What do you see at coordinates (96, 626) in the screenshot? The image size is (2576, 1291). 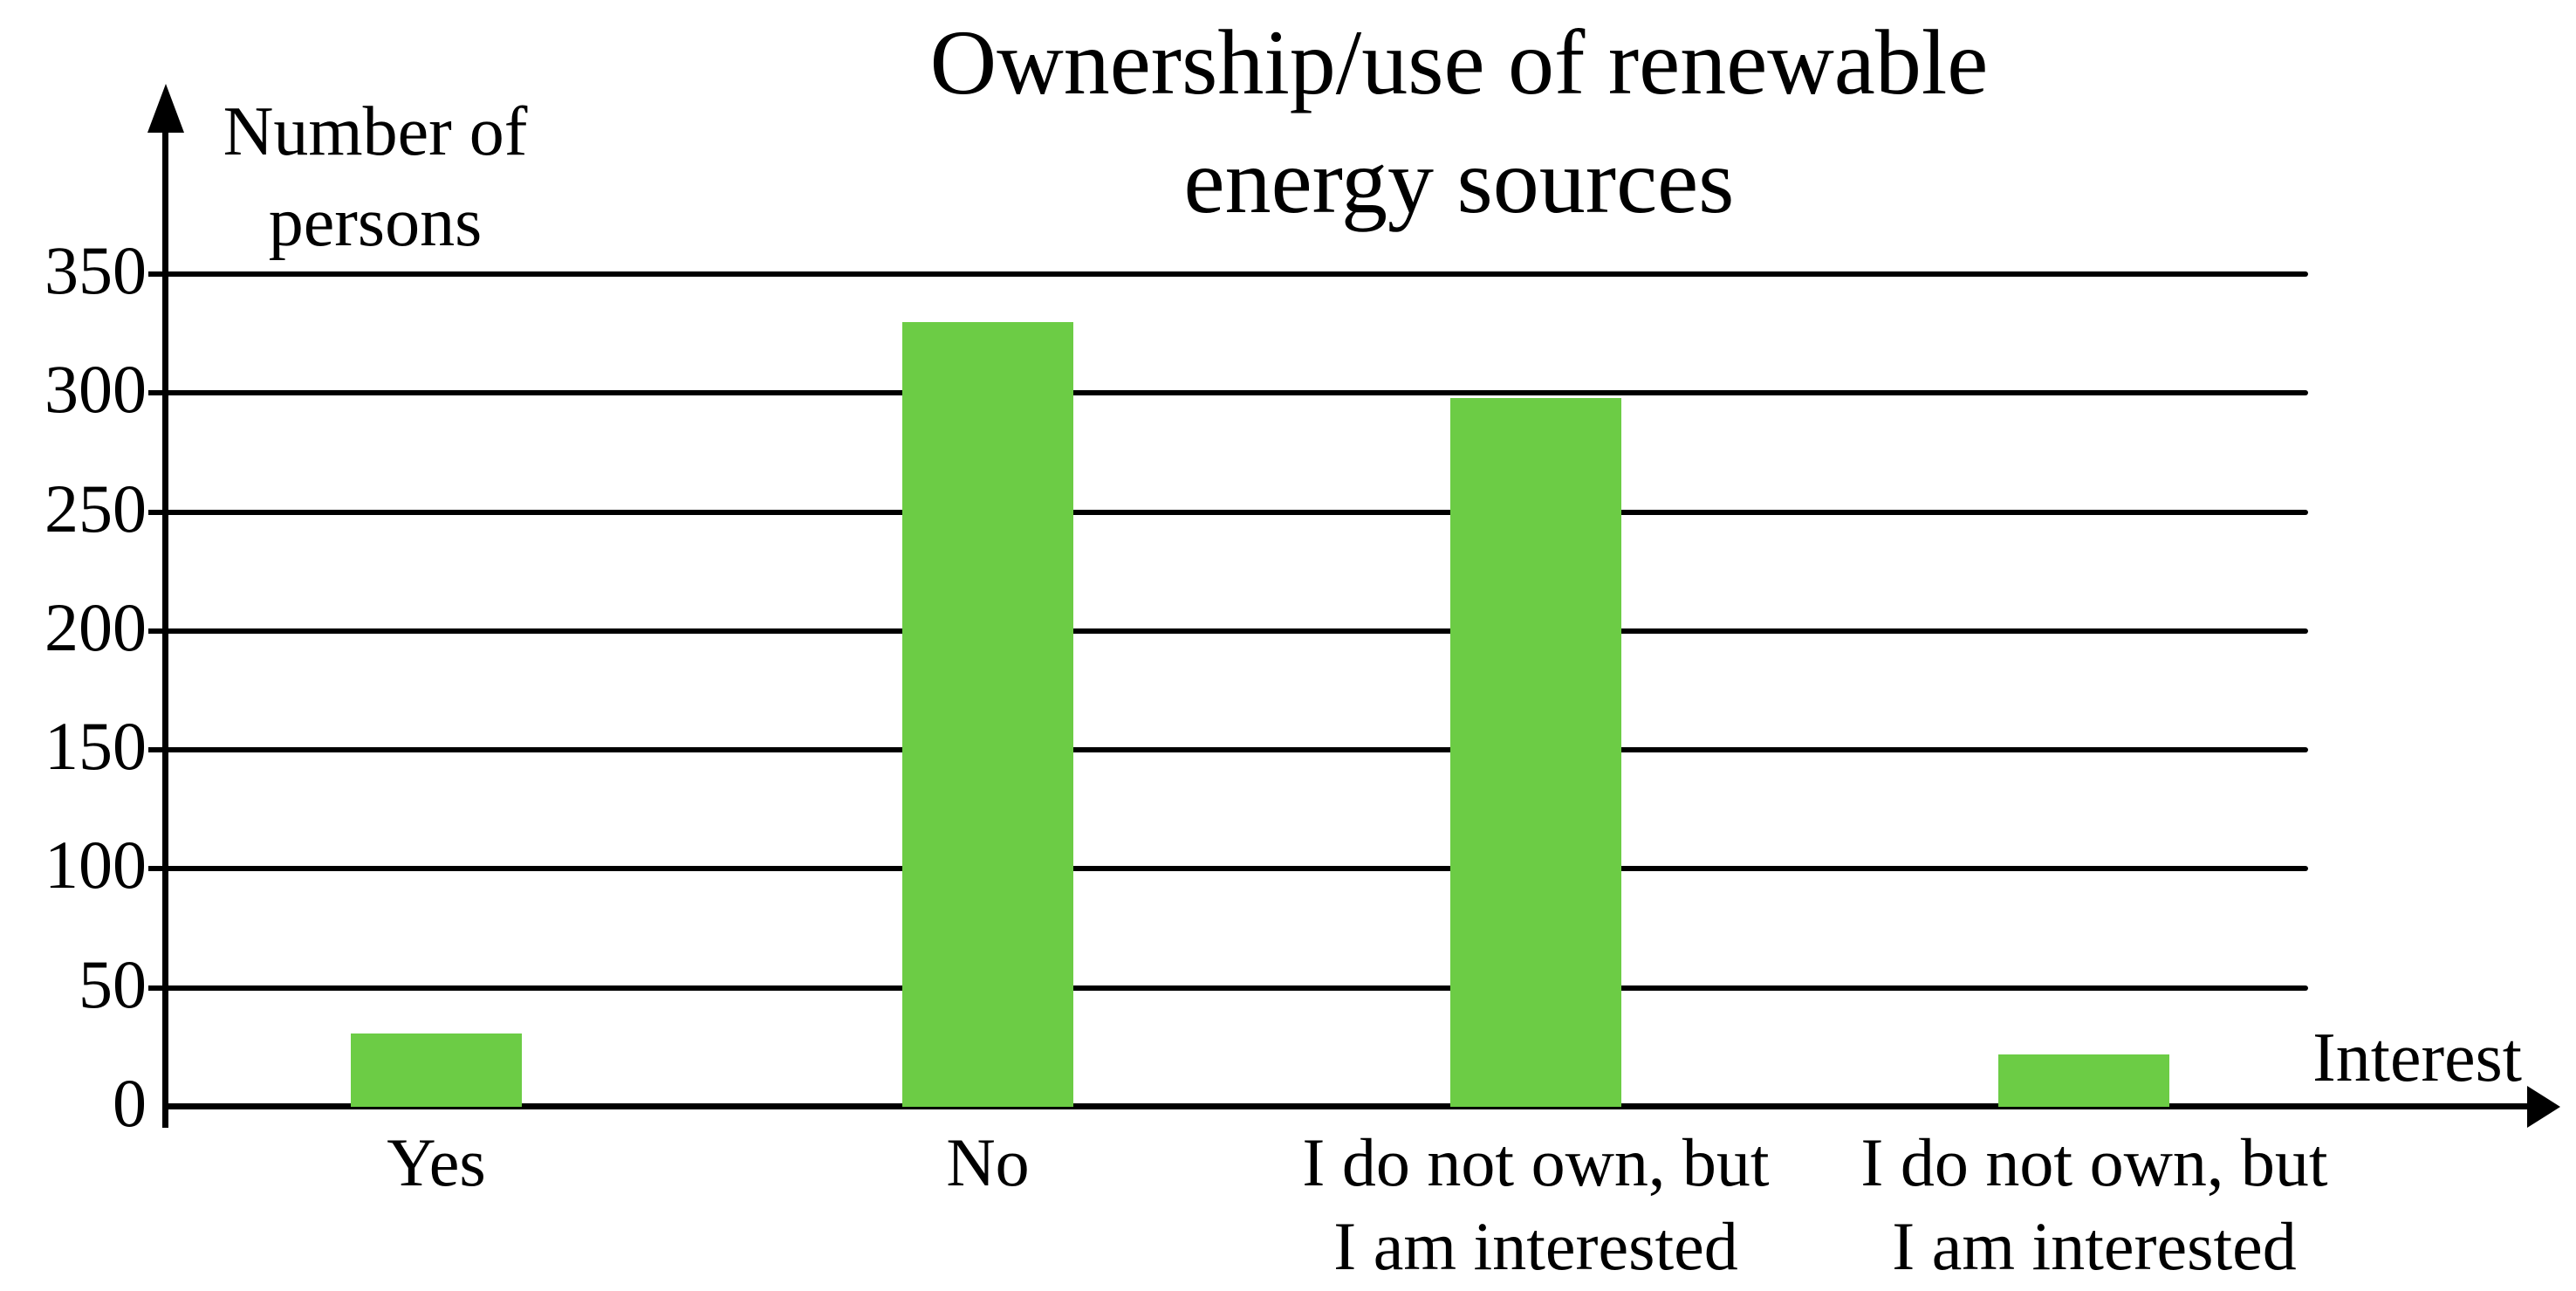 I see `y-tick-label-200: 200` at bounding box center [96, 626].